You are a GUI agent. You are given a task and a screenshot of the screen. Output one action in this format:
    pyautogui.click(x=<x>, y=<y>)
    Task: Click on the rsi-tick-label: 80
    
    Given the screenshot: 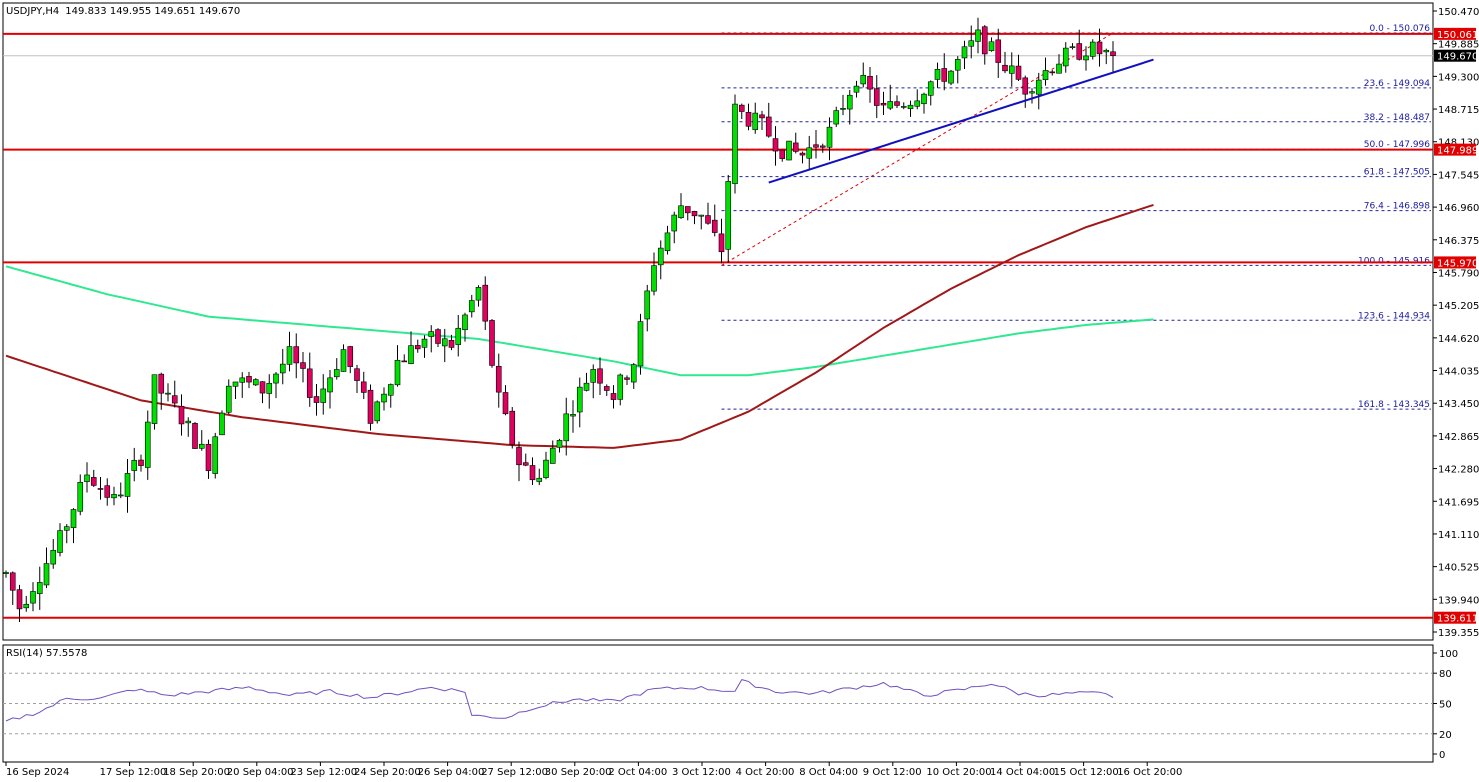 What is the action you would take?
    pyautogui.click(x=1445, y=674)
    